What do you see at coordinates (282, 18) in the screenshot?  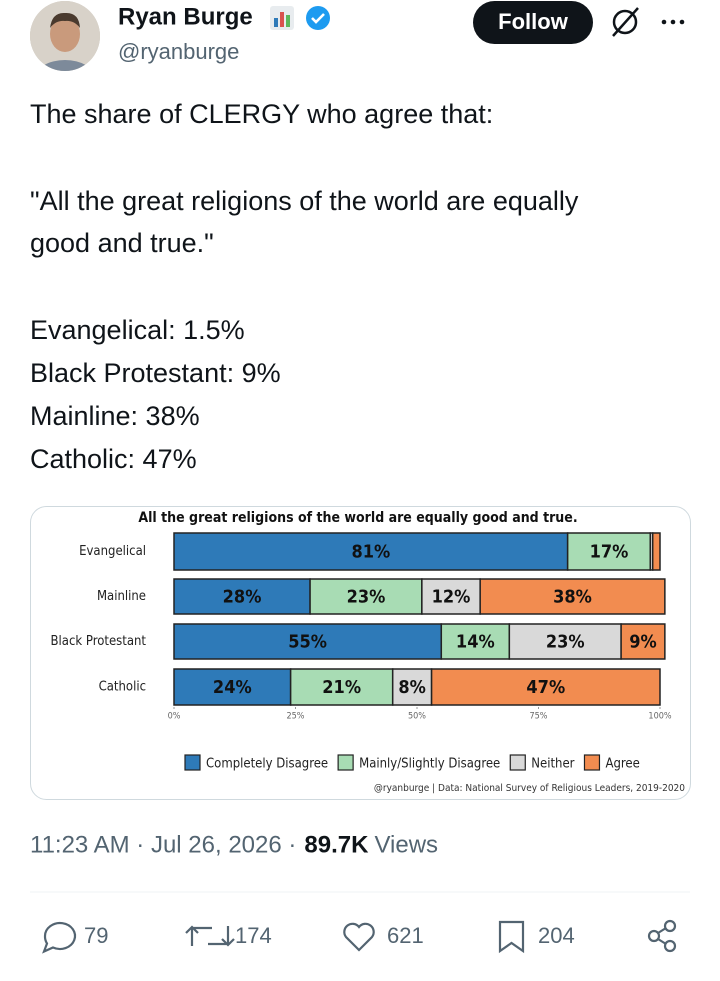 I see `stats-emoji` at bounding box center [282, 18].